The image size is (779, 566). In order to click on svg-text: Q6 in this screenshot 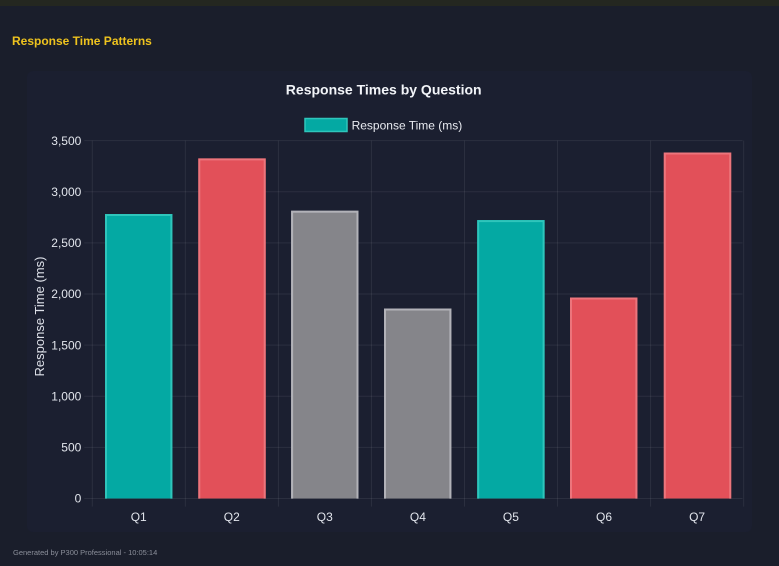, I will do `click(604, 517)`.